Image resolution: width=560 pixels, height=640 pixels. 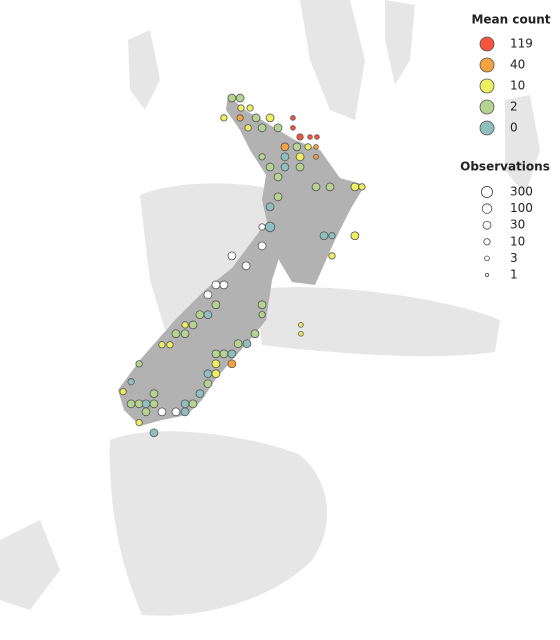 What do you see at coordinates (514, 258) in the screenshot?
I see `legend-label: 3` at bounding box center [514, 258].